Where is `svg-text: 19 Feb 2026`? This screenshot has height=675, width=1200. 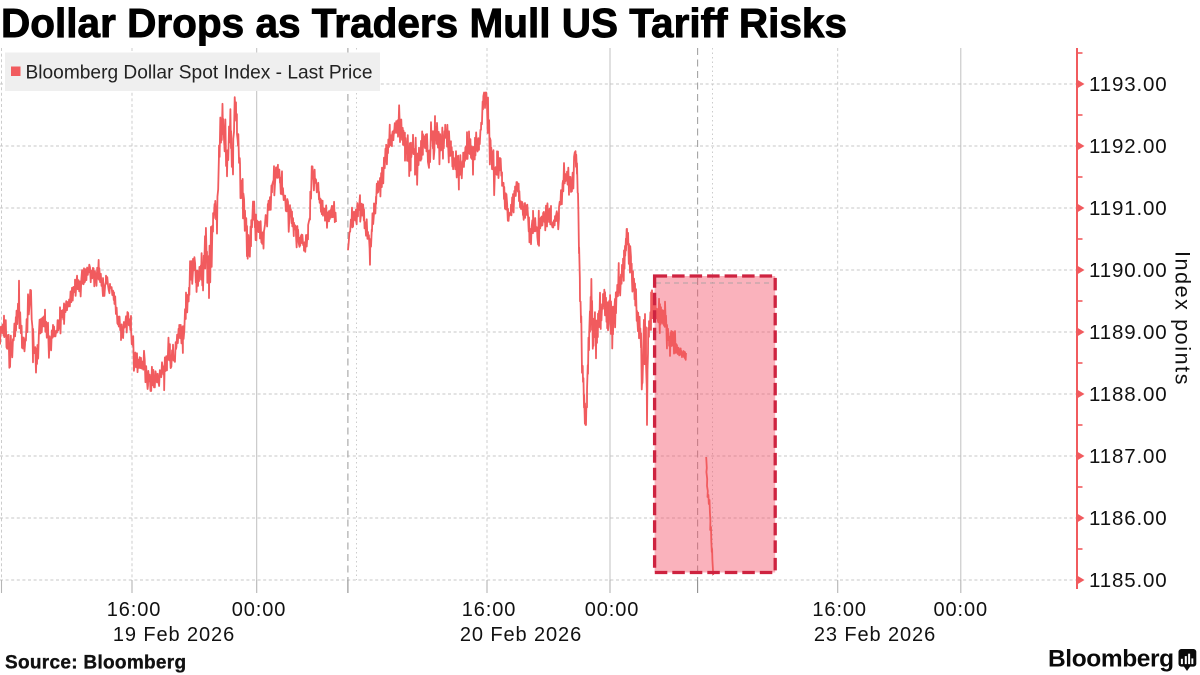
svg-text: 19 Feb 2026 is located at coordinates (174, 635).